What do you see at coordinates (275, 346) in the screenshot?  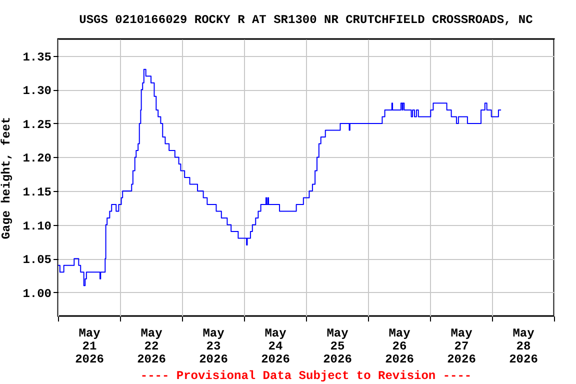 I see `x-tick-label: May 24 2026` at bounding box center [275, 346].